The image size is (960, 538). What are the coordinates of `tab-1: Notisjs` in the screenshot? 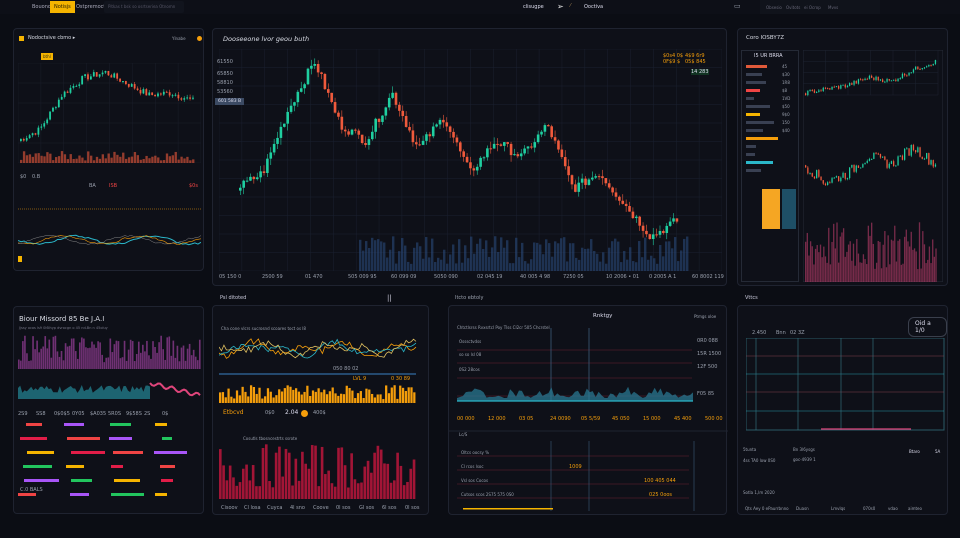 It's located at (62, 7).